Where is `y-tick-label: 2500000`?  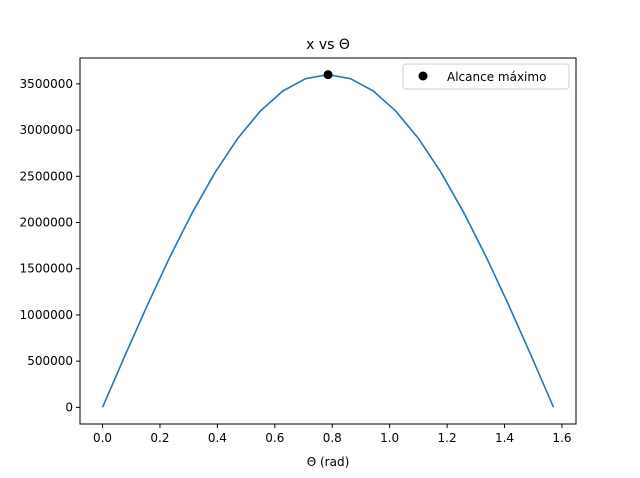 y-tick-label: 2500000 is located at coordinates (46, 176).